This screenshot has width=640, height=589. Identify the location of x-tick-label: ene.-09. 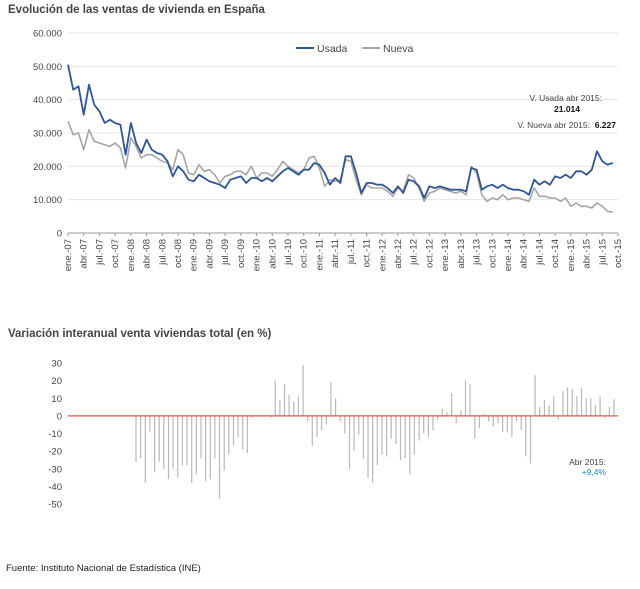
(194, 255).